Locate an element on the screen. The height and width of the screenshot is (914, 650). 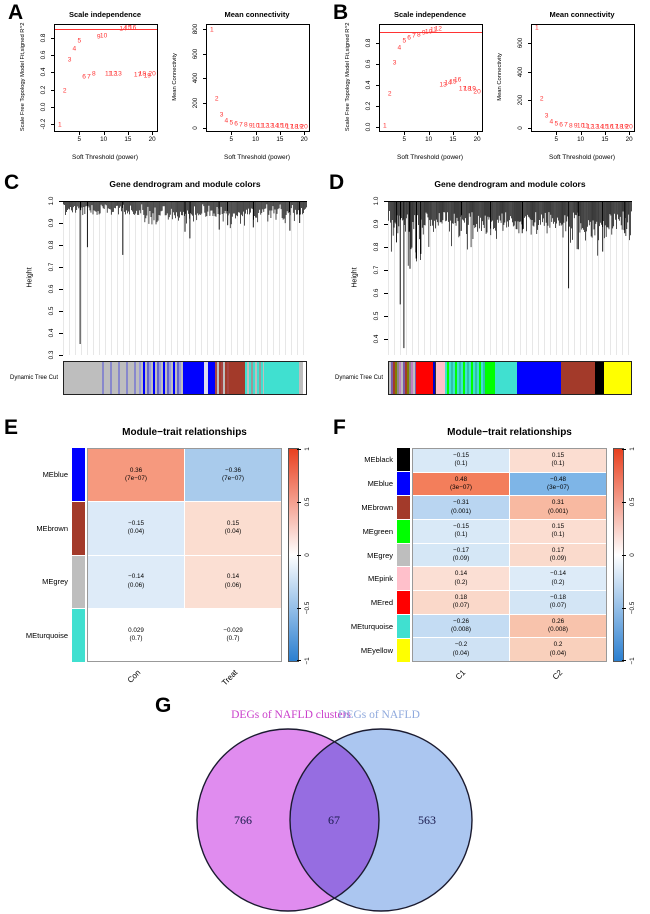
dendrogram-svg is located at coordinates (510, 275).